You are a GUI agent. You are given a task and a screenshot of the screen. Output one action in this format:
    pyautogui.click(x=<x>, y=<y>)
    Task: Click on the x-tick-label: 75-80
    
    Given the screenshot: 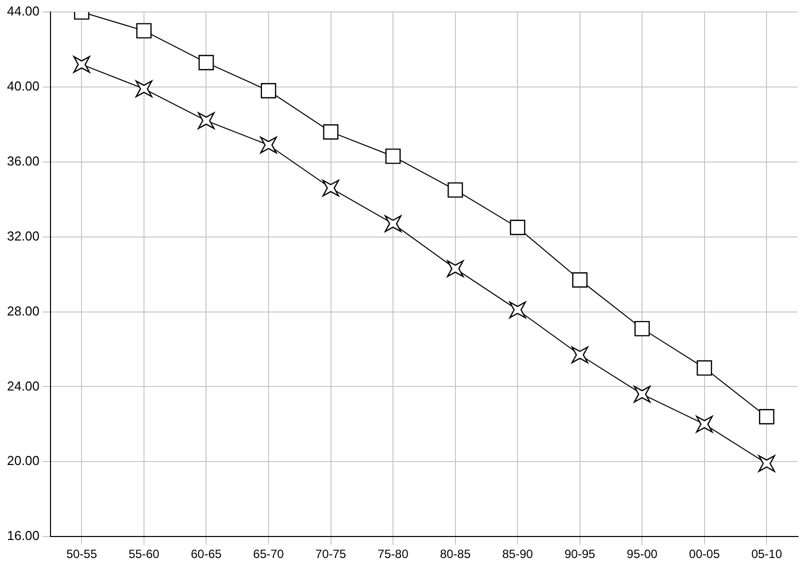 What is the action you would take?
    pyautogui.click(x=393, y=554)
    